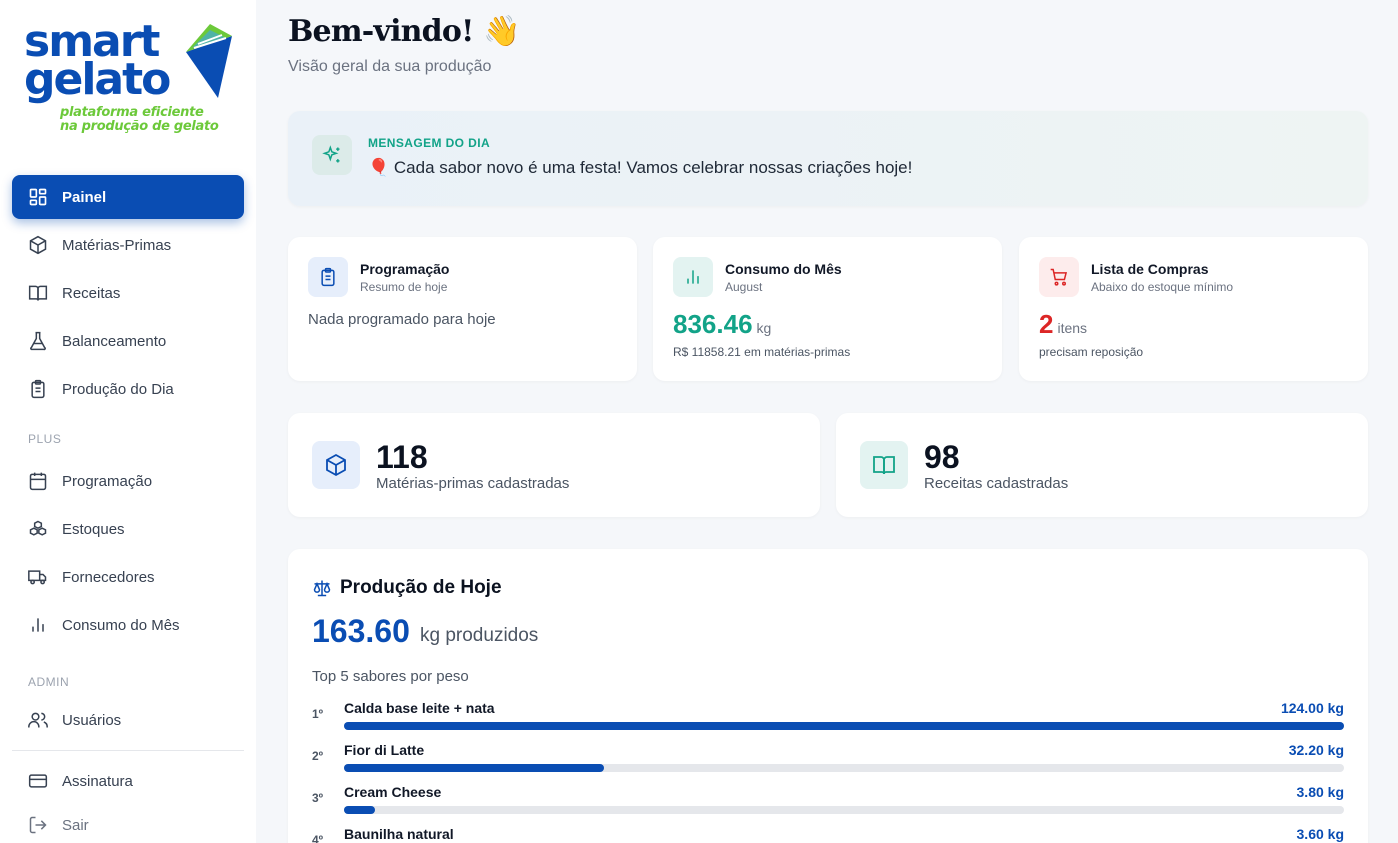 The height and width of the screenshot is (843, 1398). Describe the element at coordinates (419, 708) in the screenshot. I see `flavor-name: Calda base leite + nata` at that location.